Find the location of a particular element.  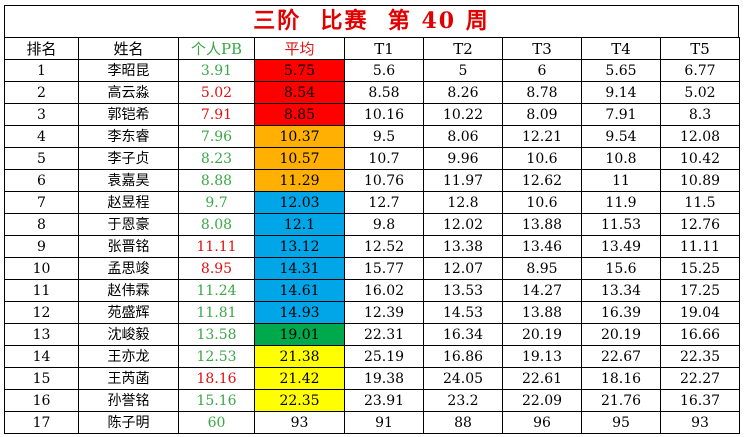

time-cell-t4: 18.16 is located at coordinates (621, 378).